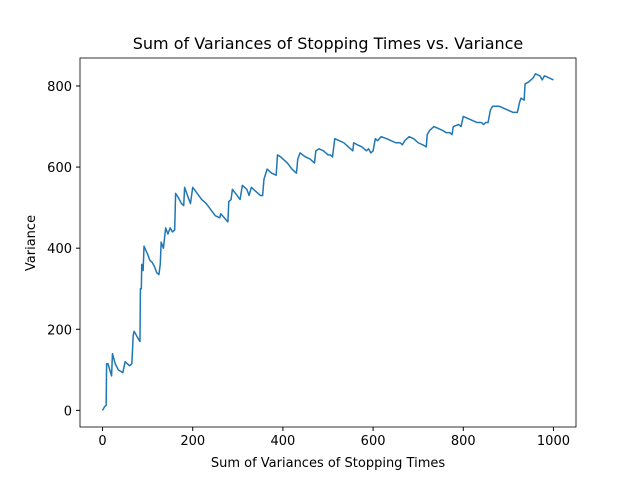  I want to click on x-tick-label: 600, so click(373, 441).